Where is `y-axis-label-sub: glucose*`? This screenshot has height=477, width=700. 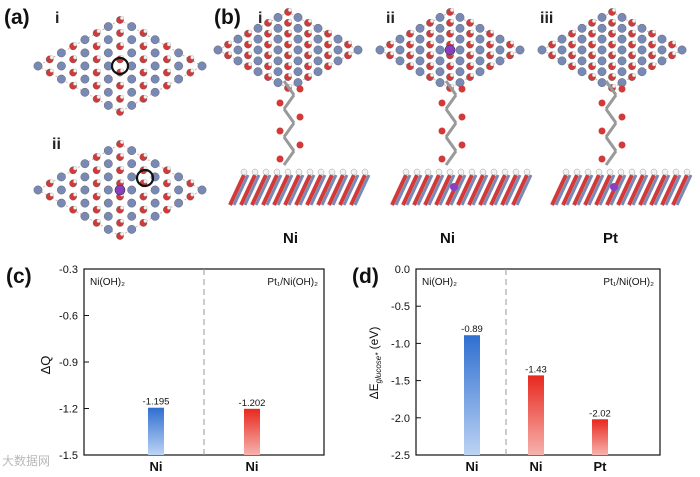
y-axis-label-sub: glucose* is located at coordinates (378, 368).